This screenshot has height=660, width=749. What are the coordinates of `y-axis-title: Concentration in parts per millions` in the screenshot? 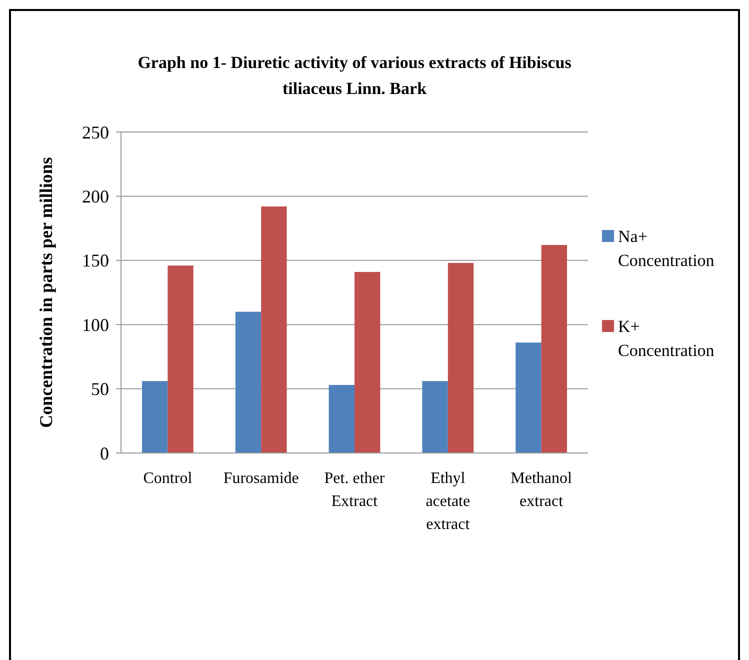 It's located at (46, 292).